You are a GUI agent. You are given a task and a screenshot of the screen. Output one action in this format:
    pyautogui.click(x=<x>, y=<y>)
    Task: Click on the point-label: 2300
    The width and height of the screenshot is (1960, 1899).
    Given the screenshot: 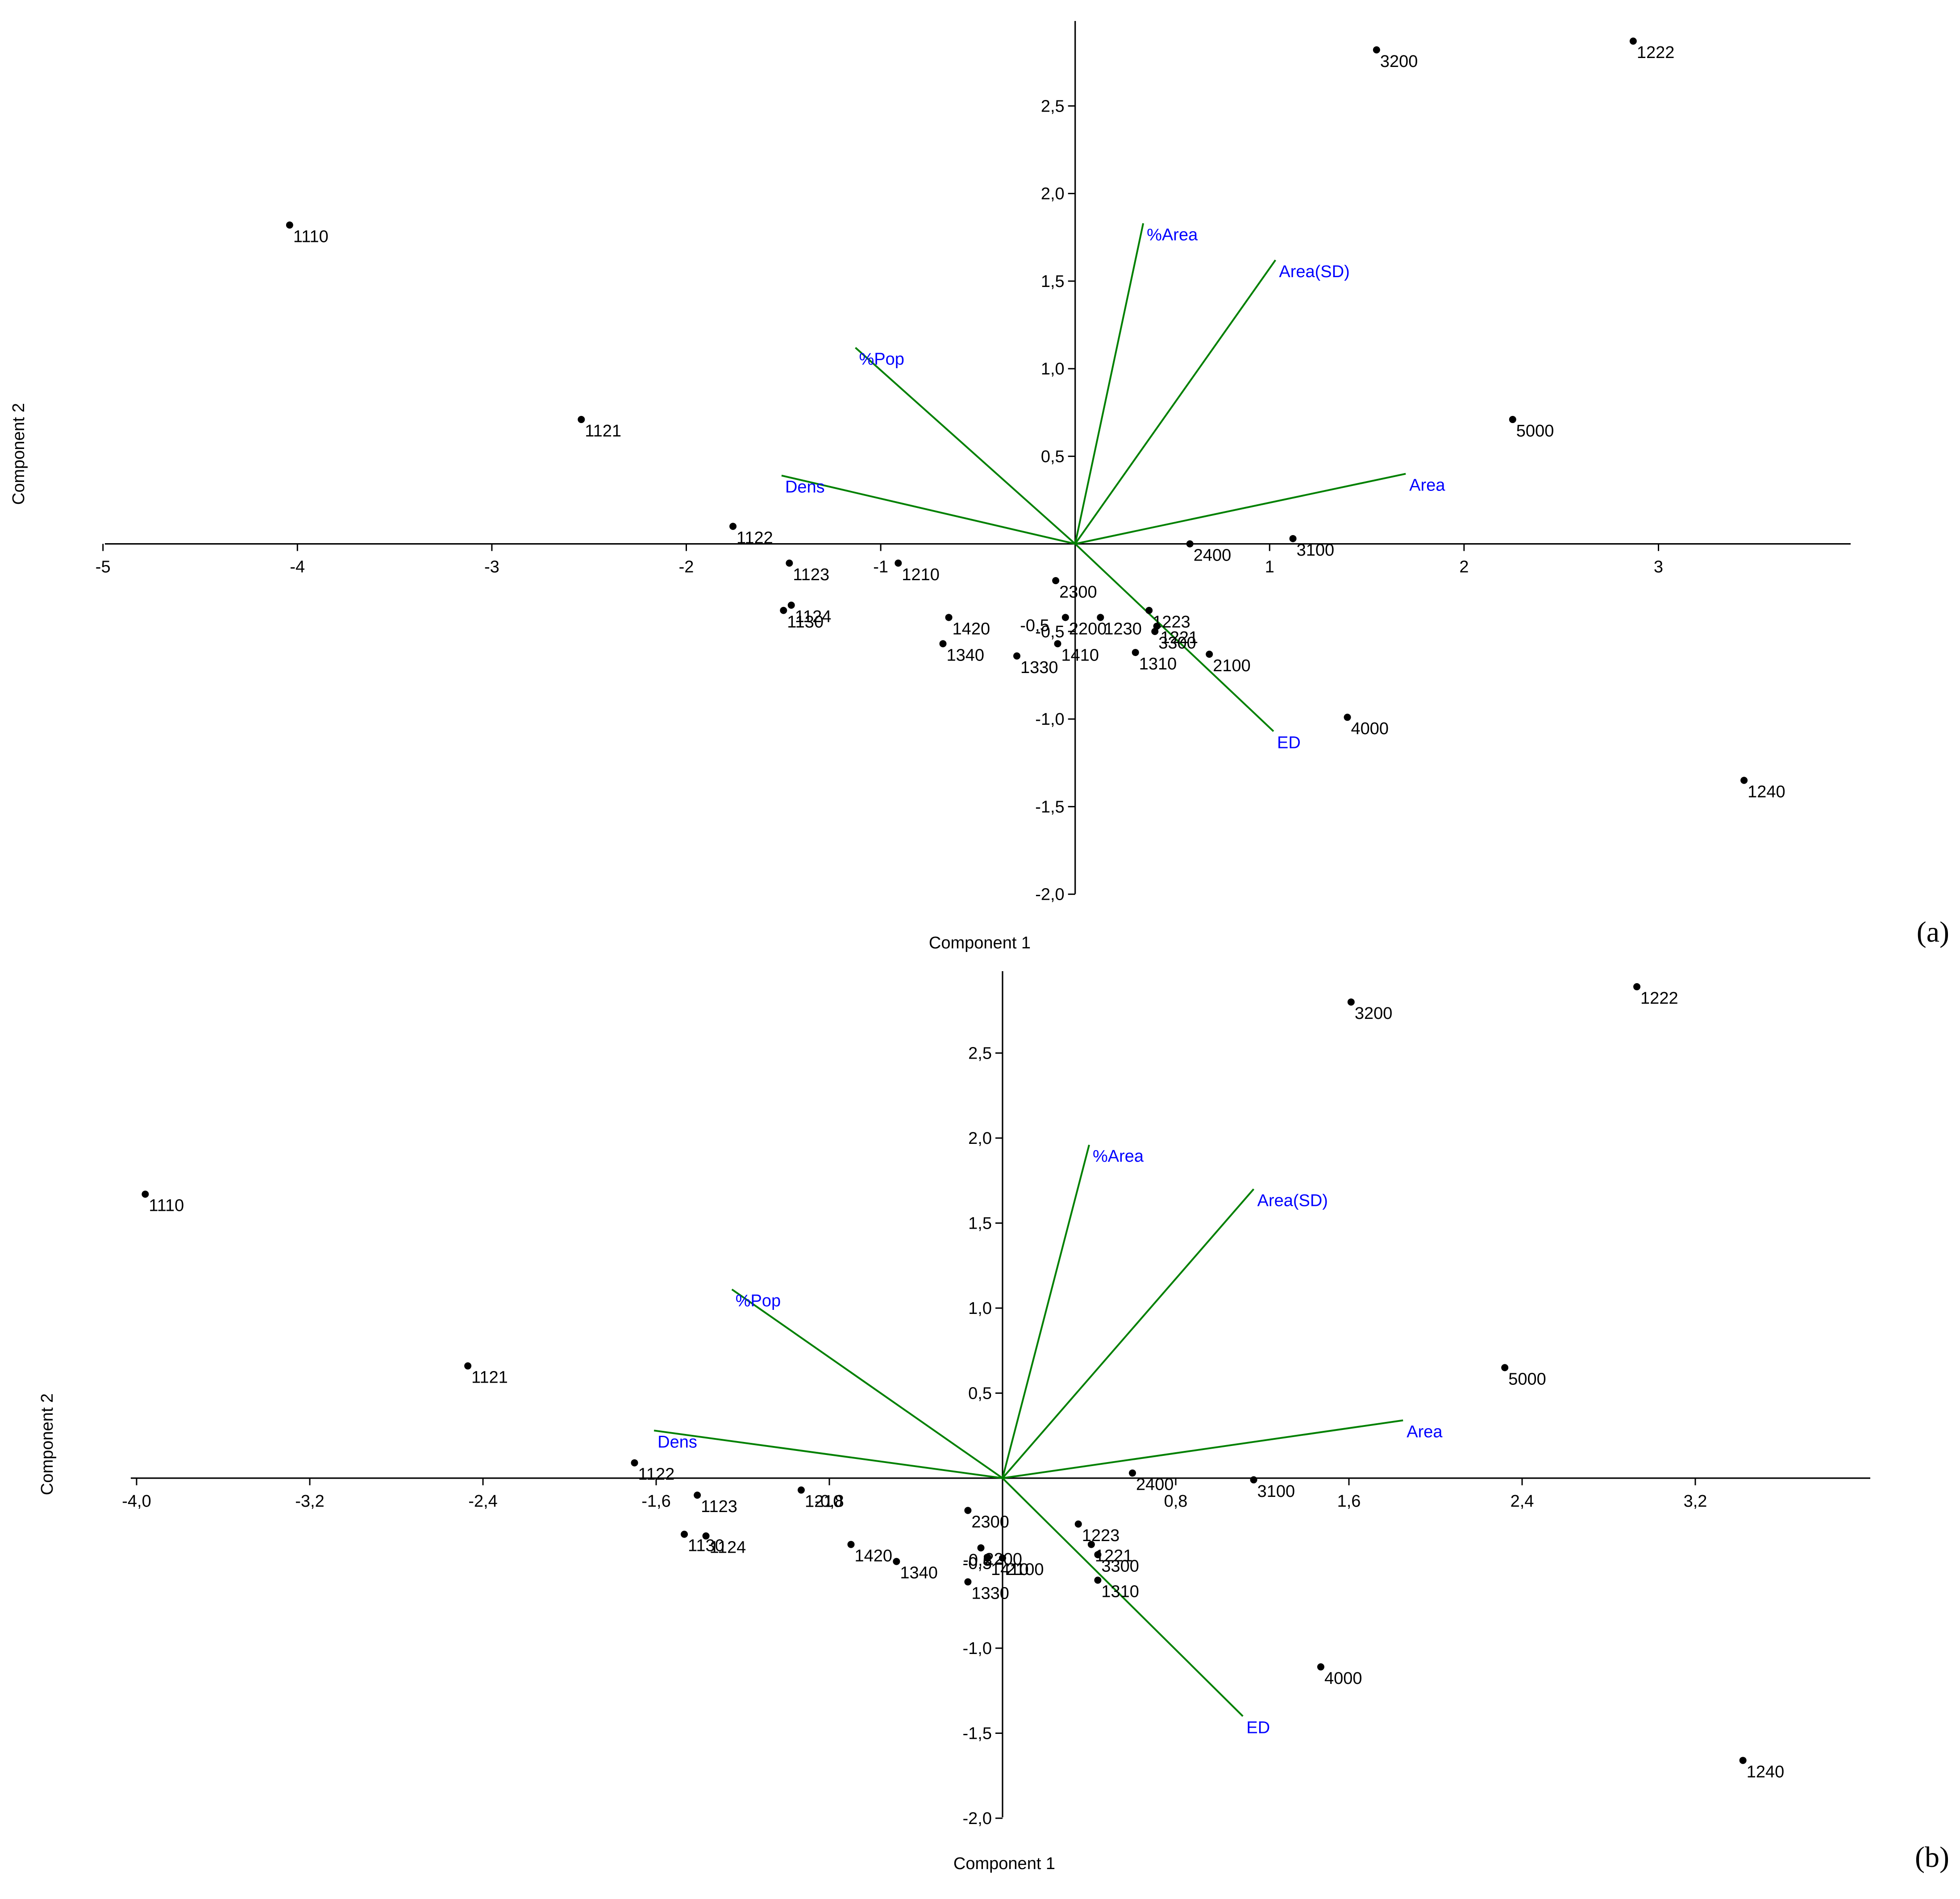 What is the action you would take?
    pyautogui.click(x=1078, y=592)
    